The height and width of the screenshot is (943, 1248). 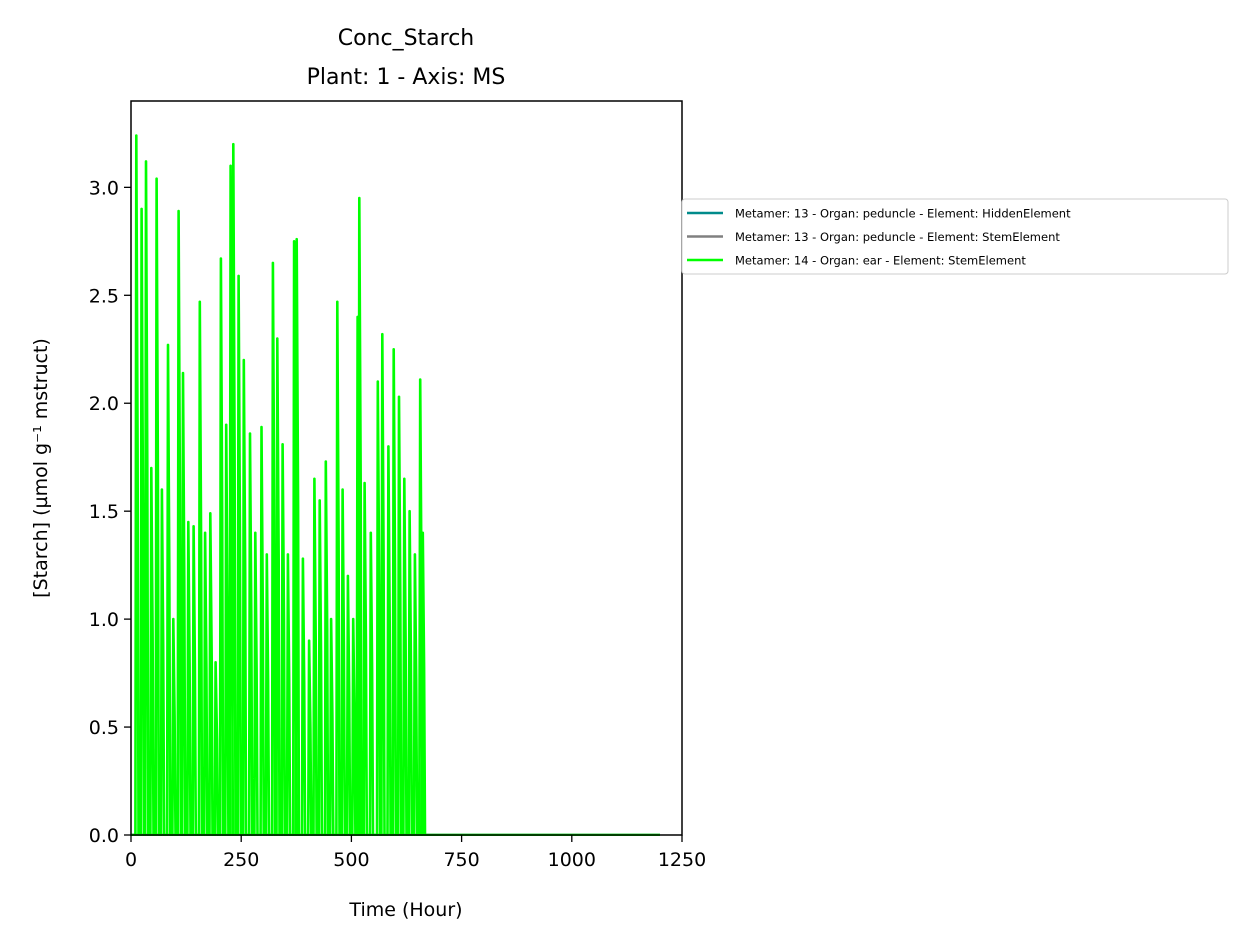 I want to click on y-tick-label: 3.0, so click(x=104, y=188).